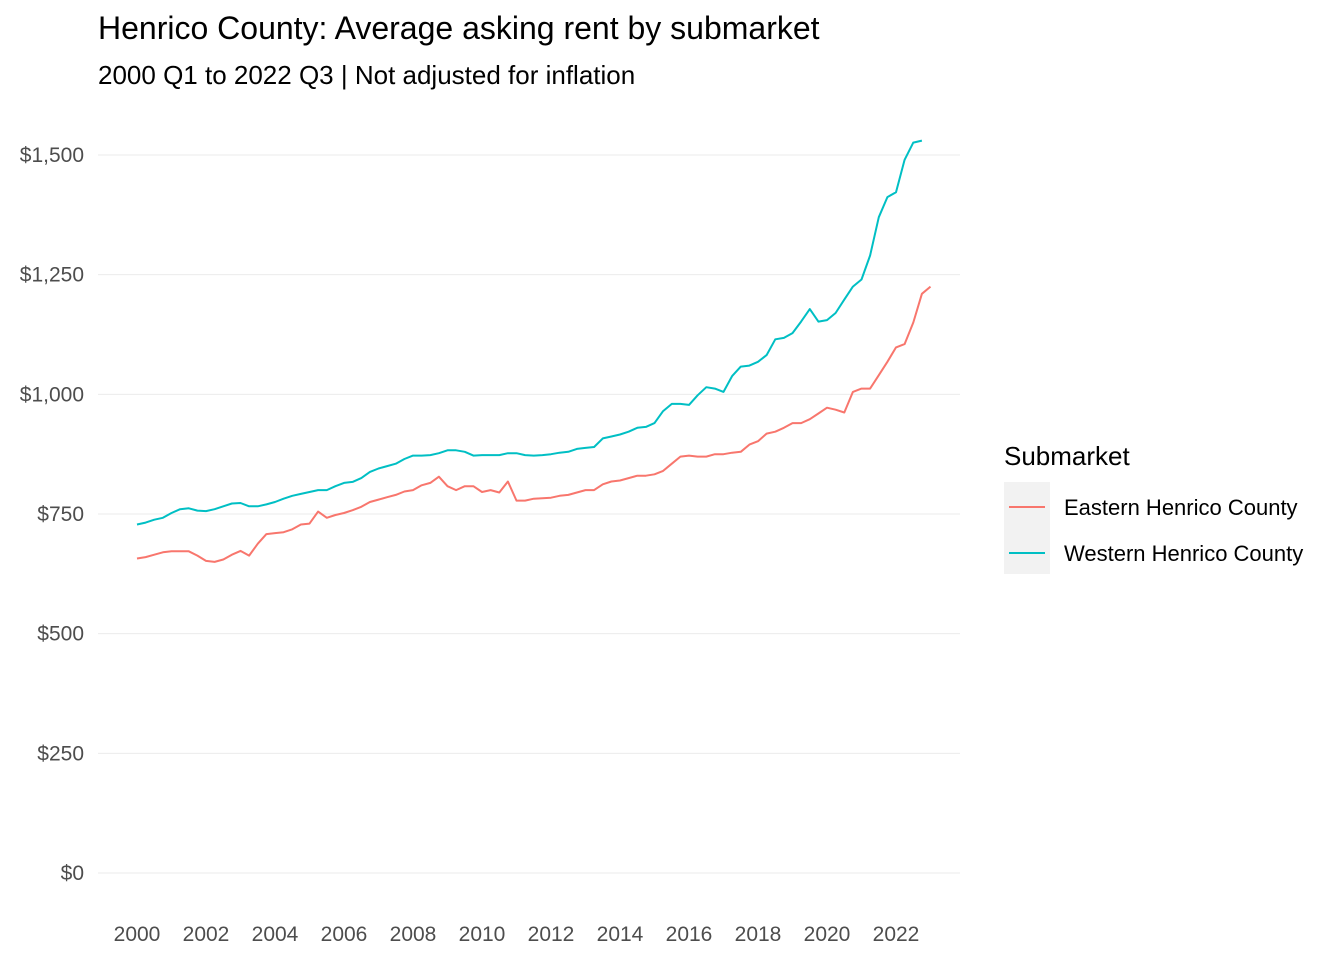 This screenshot has height=960, width=1344. What do you see at coordinates (827, 934) in the screenshot?
I see `x-tick-label: 2020` at bounding box center [827, 934].